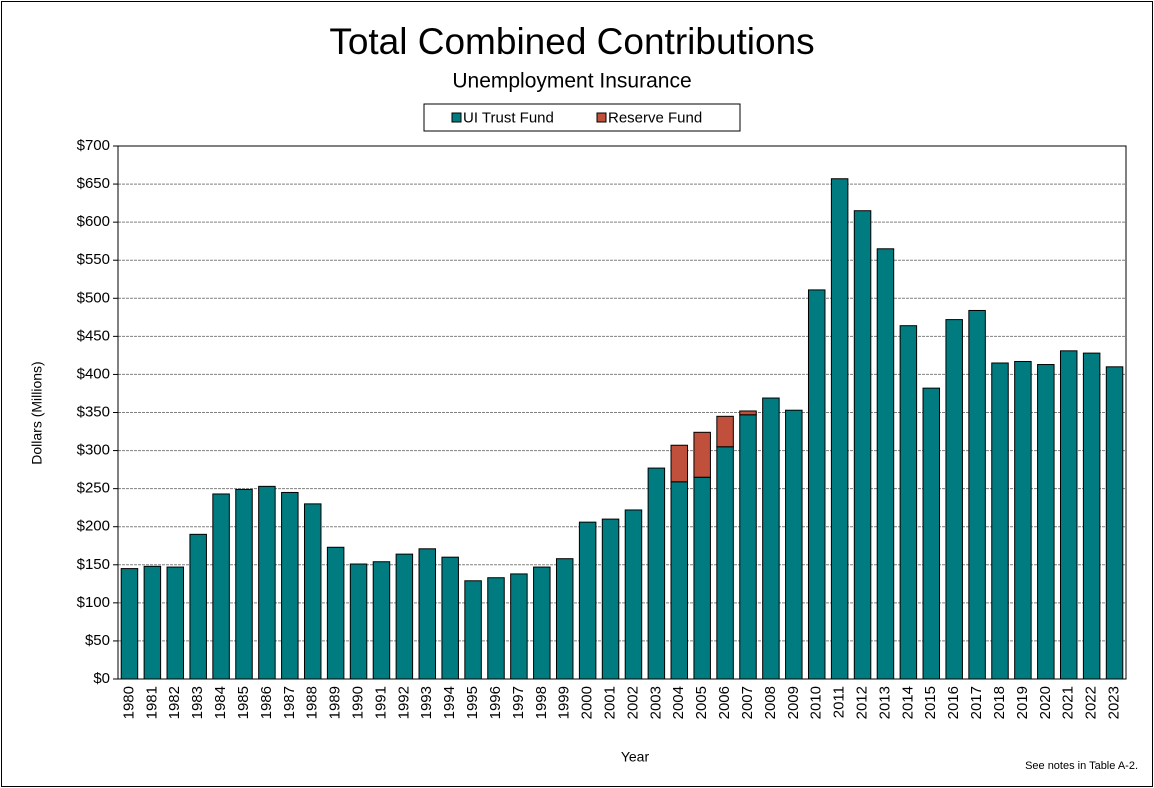 This screenshot has width=1154, height=788. I want to click on x-tick-label: 1980, so click(128, 702).